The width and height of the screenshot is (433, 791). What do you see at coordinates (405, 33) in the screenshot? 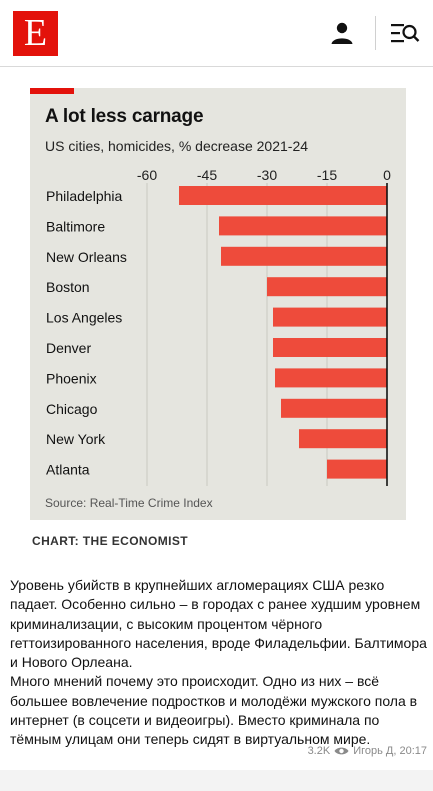
I see `menu-search-icon` at bounding box center [405, 33].